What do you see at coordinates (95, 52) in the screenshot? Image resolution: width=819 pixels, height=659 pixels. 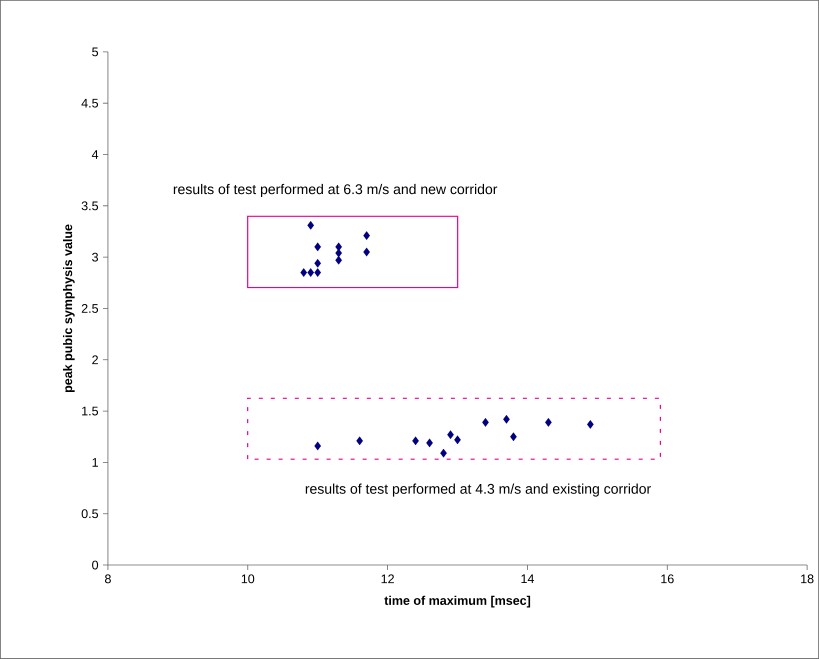 I see `y-tick-label: 5` at bounding box center [95, 52].